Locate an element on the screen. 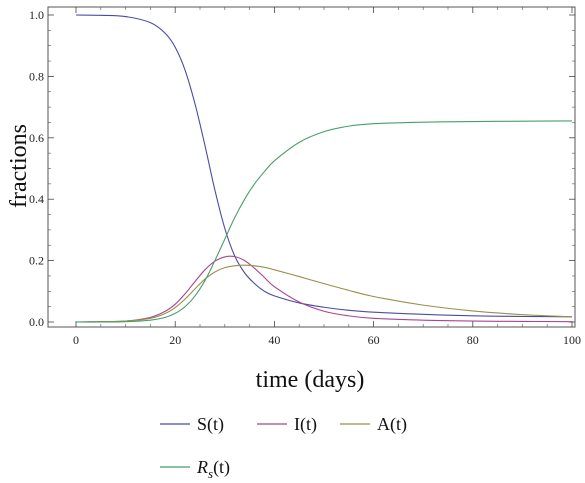 The image size is (585, 483). y-tick-label-0.2: 0.2 is located at coordinates (36, 261).